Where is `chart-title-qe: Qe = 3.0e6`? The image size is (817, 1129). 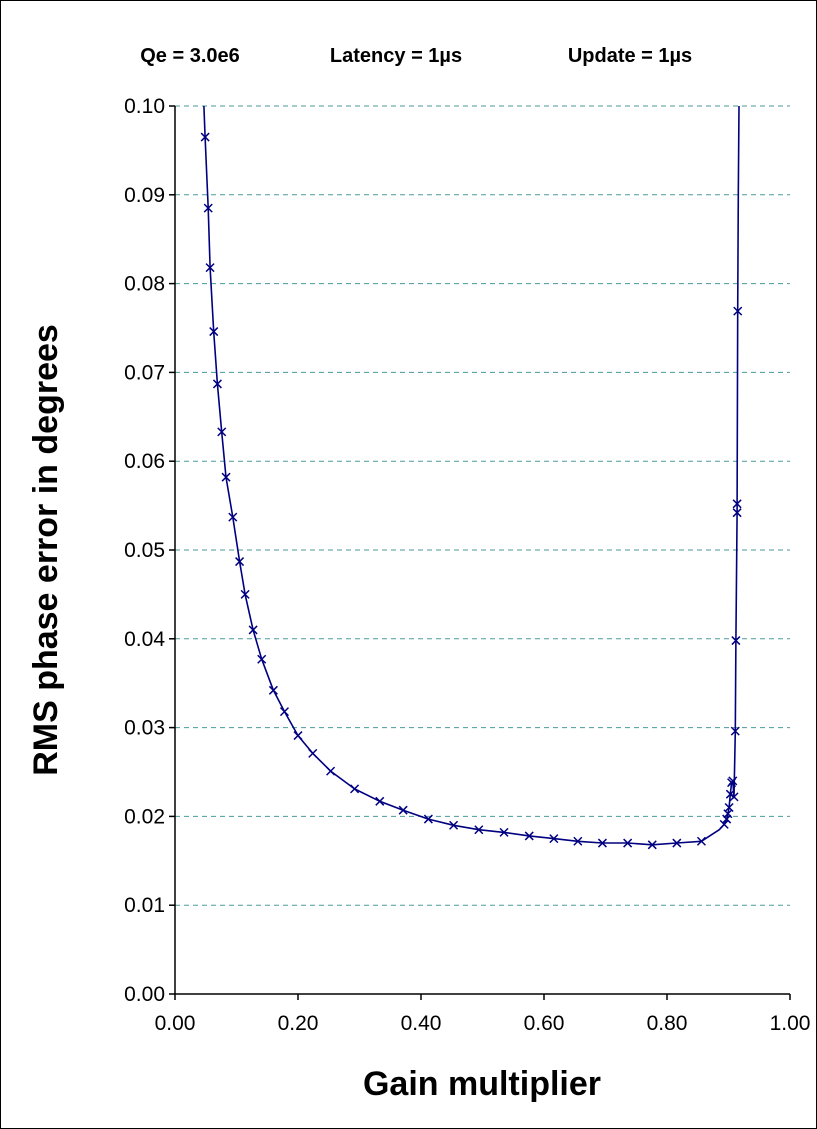 chart-title-qe: Qe = 3.0e6 is located at coordinates (190, 56).